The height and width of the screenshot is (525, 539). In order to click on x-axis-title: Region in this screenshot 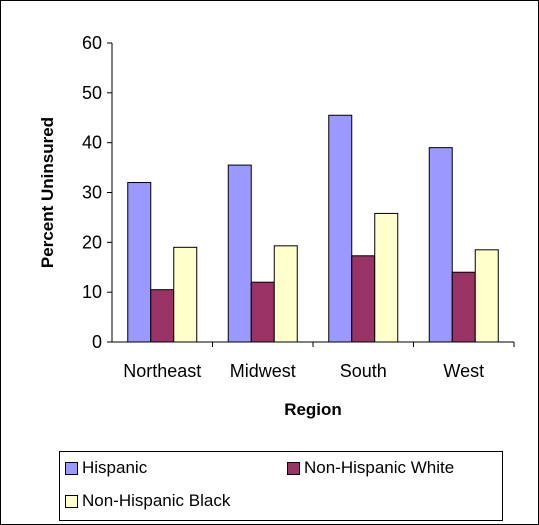, I will do `click(313, 409)`.